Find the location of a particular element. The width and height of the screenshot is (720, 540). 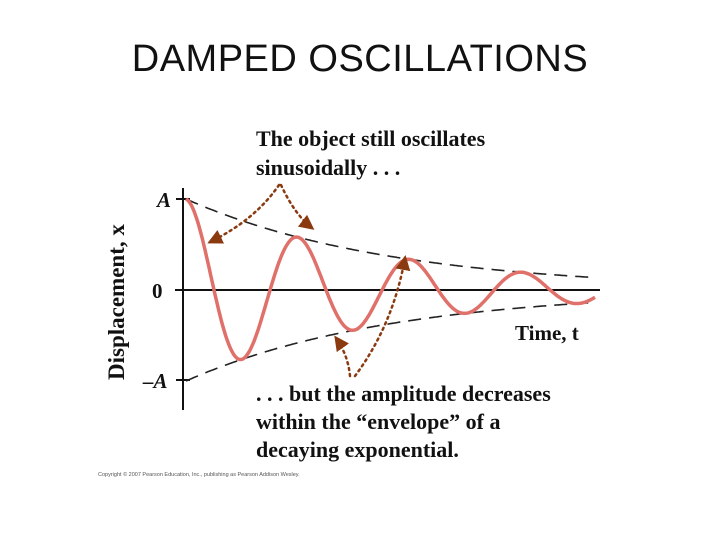

annotation-arrow-bottom-left is located at coordinates (343, 356).